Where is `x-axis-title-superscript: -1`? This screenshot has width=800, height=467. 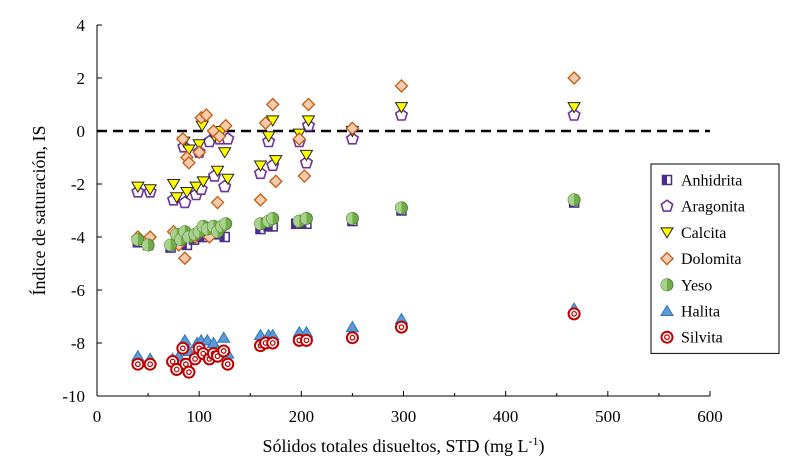 x-axis-title-superscript: -1 is located at coordinates (534, 441).